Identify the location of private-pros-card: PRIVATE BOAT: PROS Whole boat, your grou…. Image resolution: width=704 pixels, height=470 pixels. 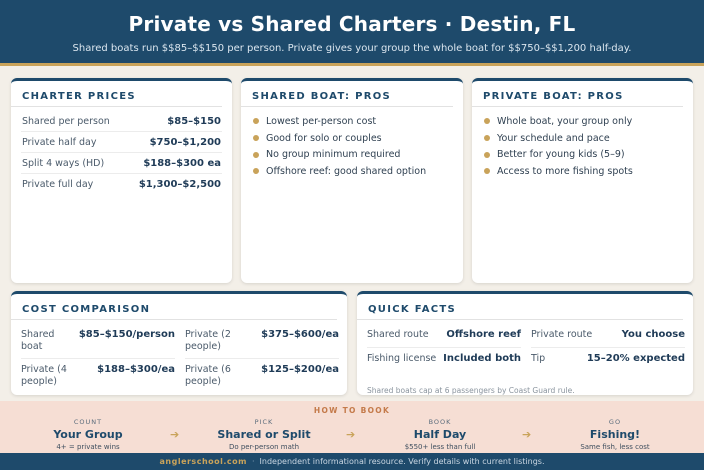
(582, 180).